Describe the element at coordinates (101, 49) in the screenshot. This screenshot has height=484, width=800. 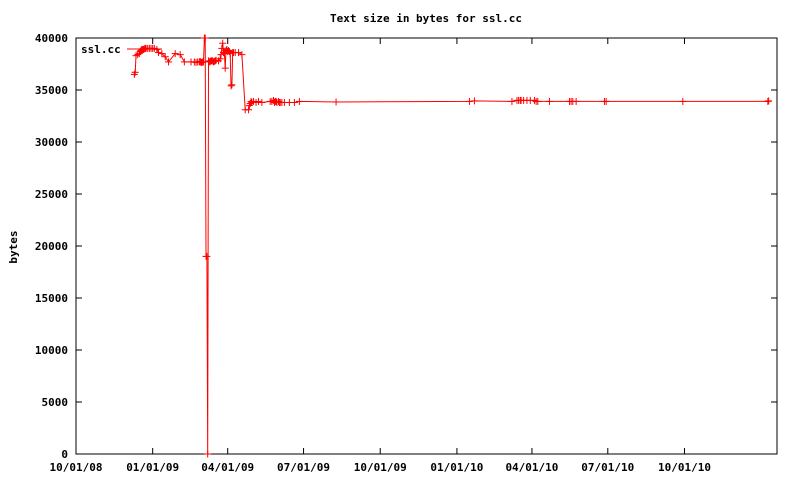
I see `legend-label: ssl.cc` at that location.